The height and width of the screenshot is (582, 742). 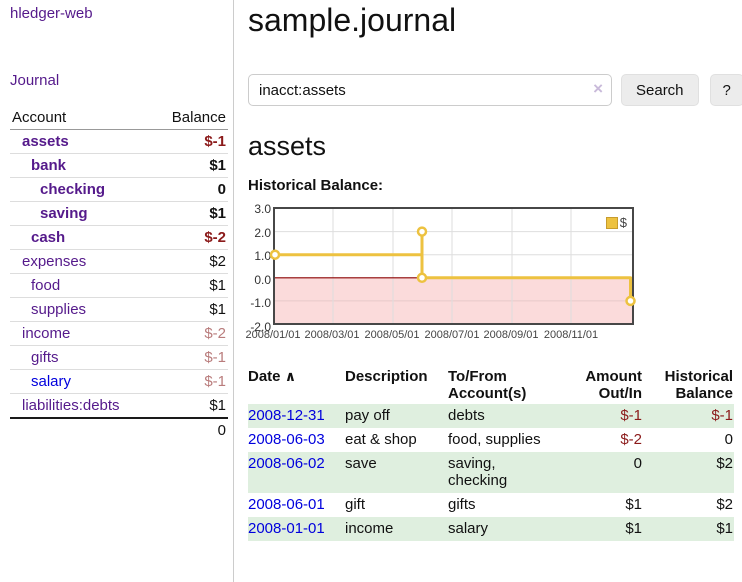 What do you see at coordinates (287, 146) in the screenshot?
I see `account-heading: assets` at bounding box center [287, 146].